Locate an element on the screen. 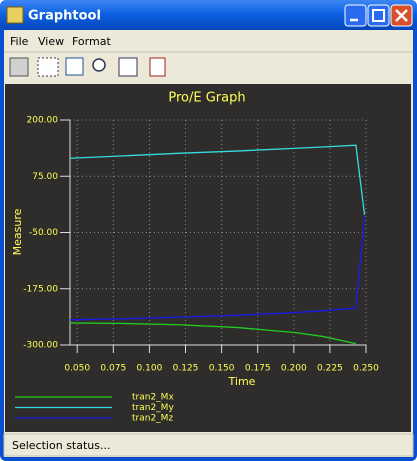 The image size is (417, 461). minimize-button is located at coordinates (355, 15).